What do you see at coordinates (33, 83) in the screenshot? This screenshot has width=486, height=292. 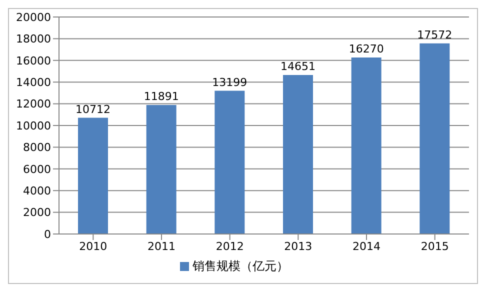 I see `y-tick-label: 14000` at bounding box center [33, 83].